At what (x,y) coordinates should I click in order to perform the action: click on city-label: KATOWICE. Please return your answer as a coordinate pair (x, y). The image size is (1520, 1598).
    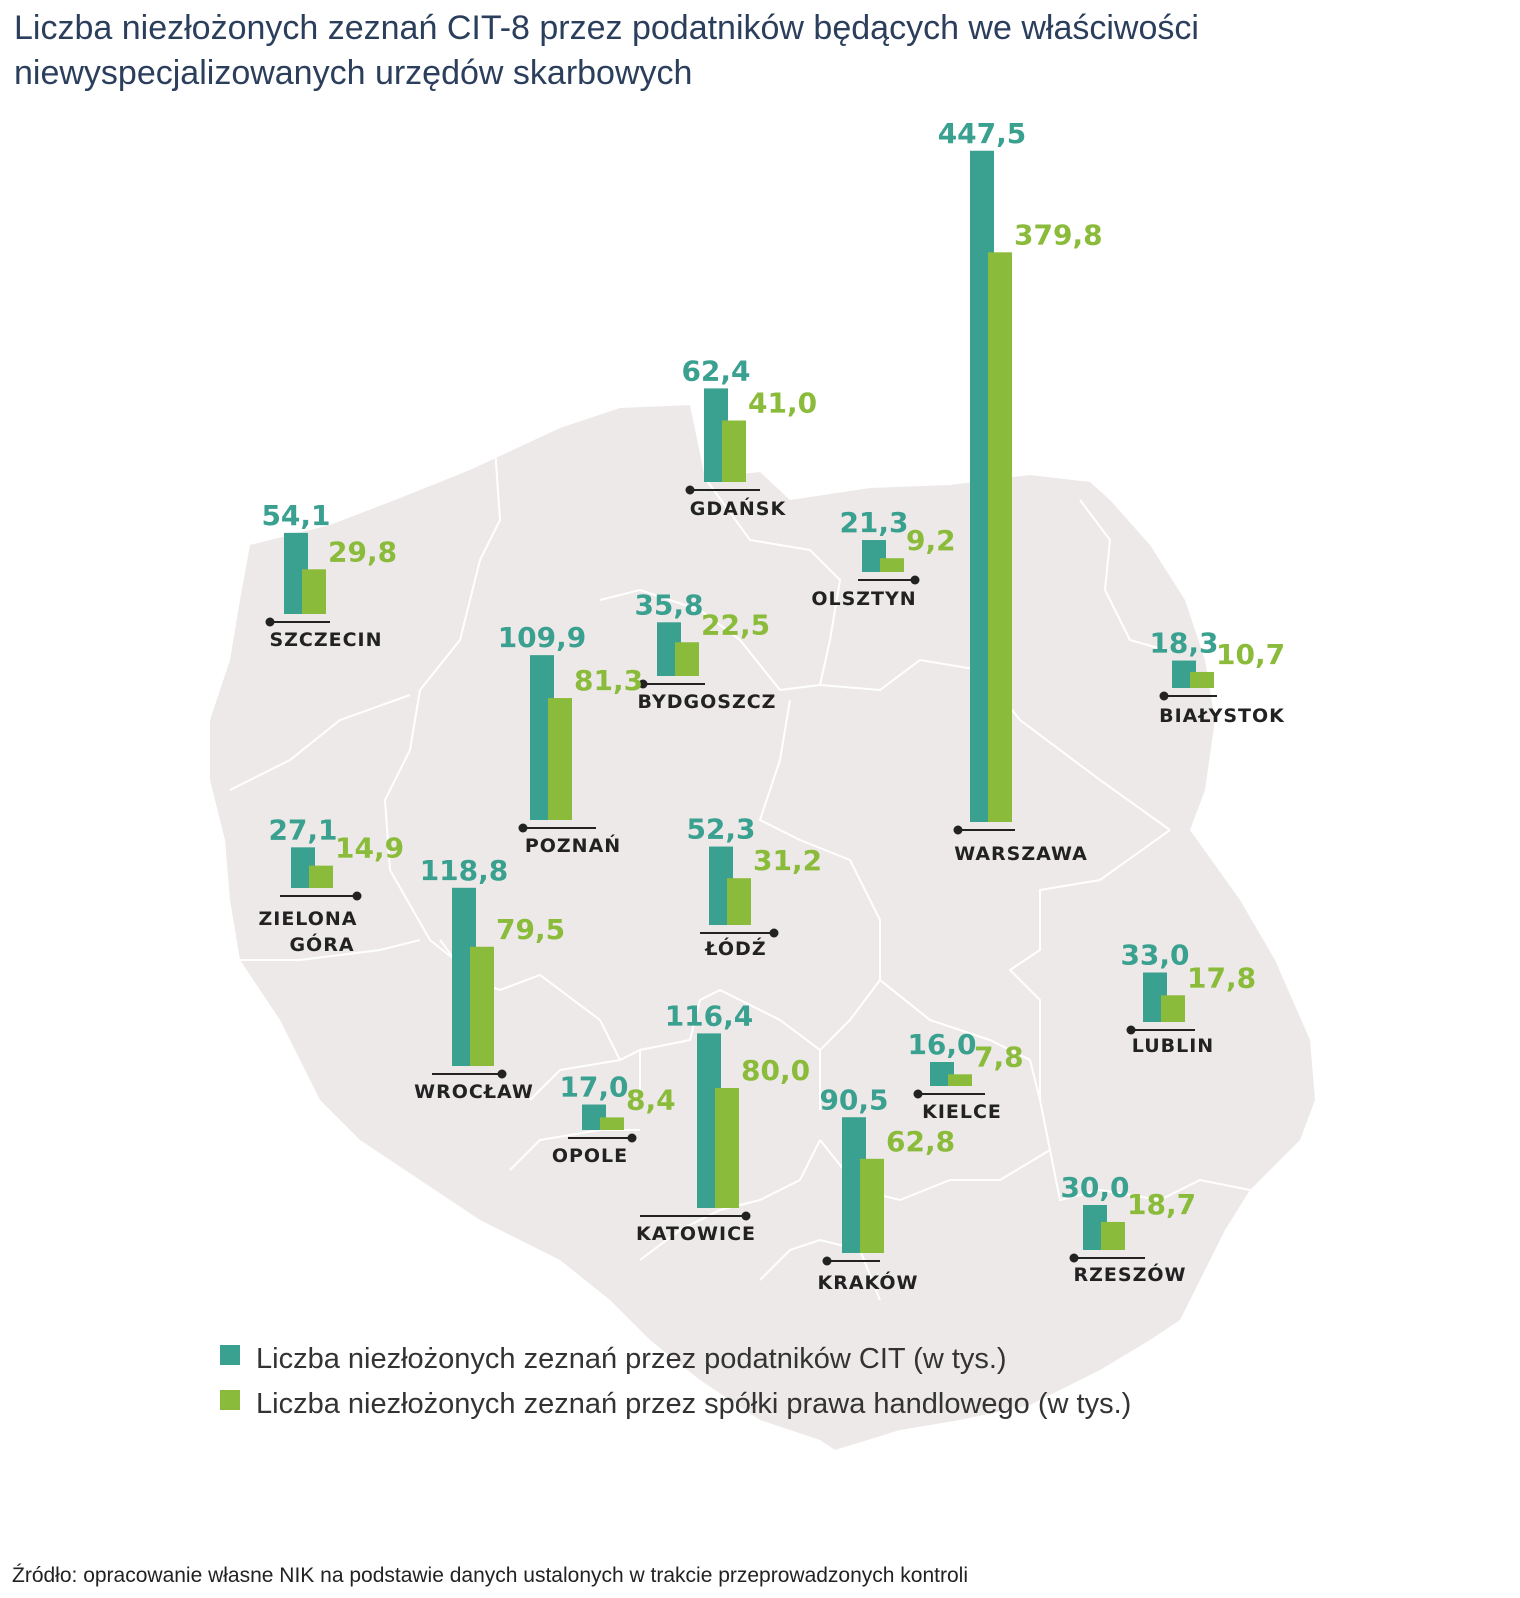
    Looking at the image, I should click on (696, 1234).